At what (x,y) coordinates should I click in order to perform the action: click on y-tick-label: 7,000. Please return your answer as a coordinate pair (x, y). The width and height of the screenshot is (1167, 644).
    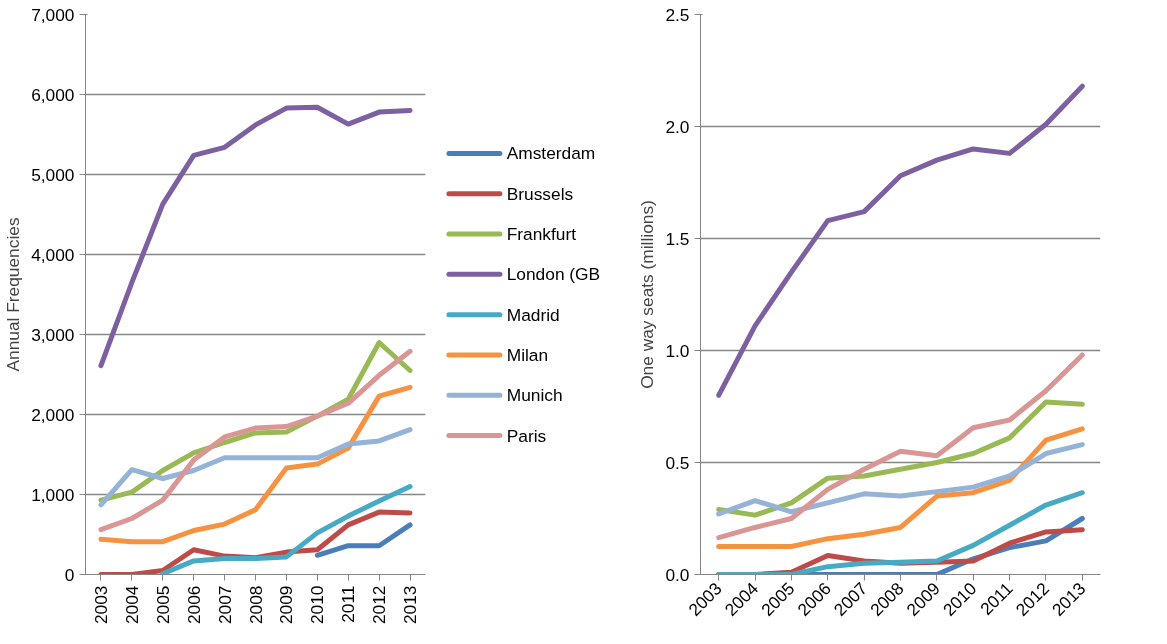
    Looking at the image, I should click on (53, 14).